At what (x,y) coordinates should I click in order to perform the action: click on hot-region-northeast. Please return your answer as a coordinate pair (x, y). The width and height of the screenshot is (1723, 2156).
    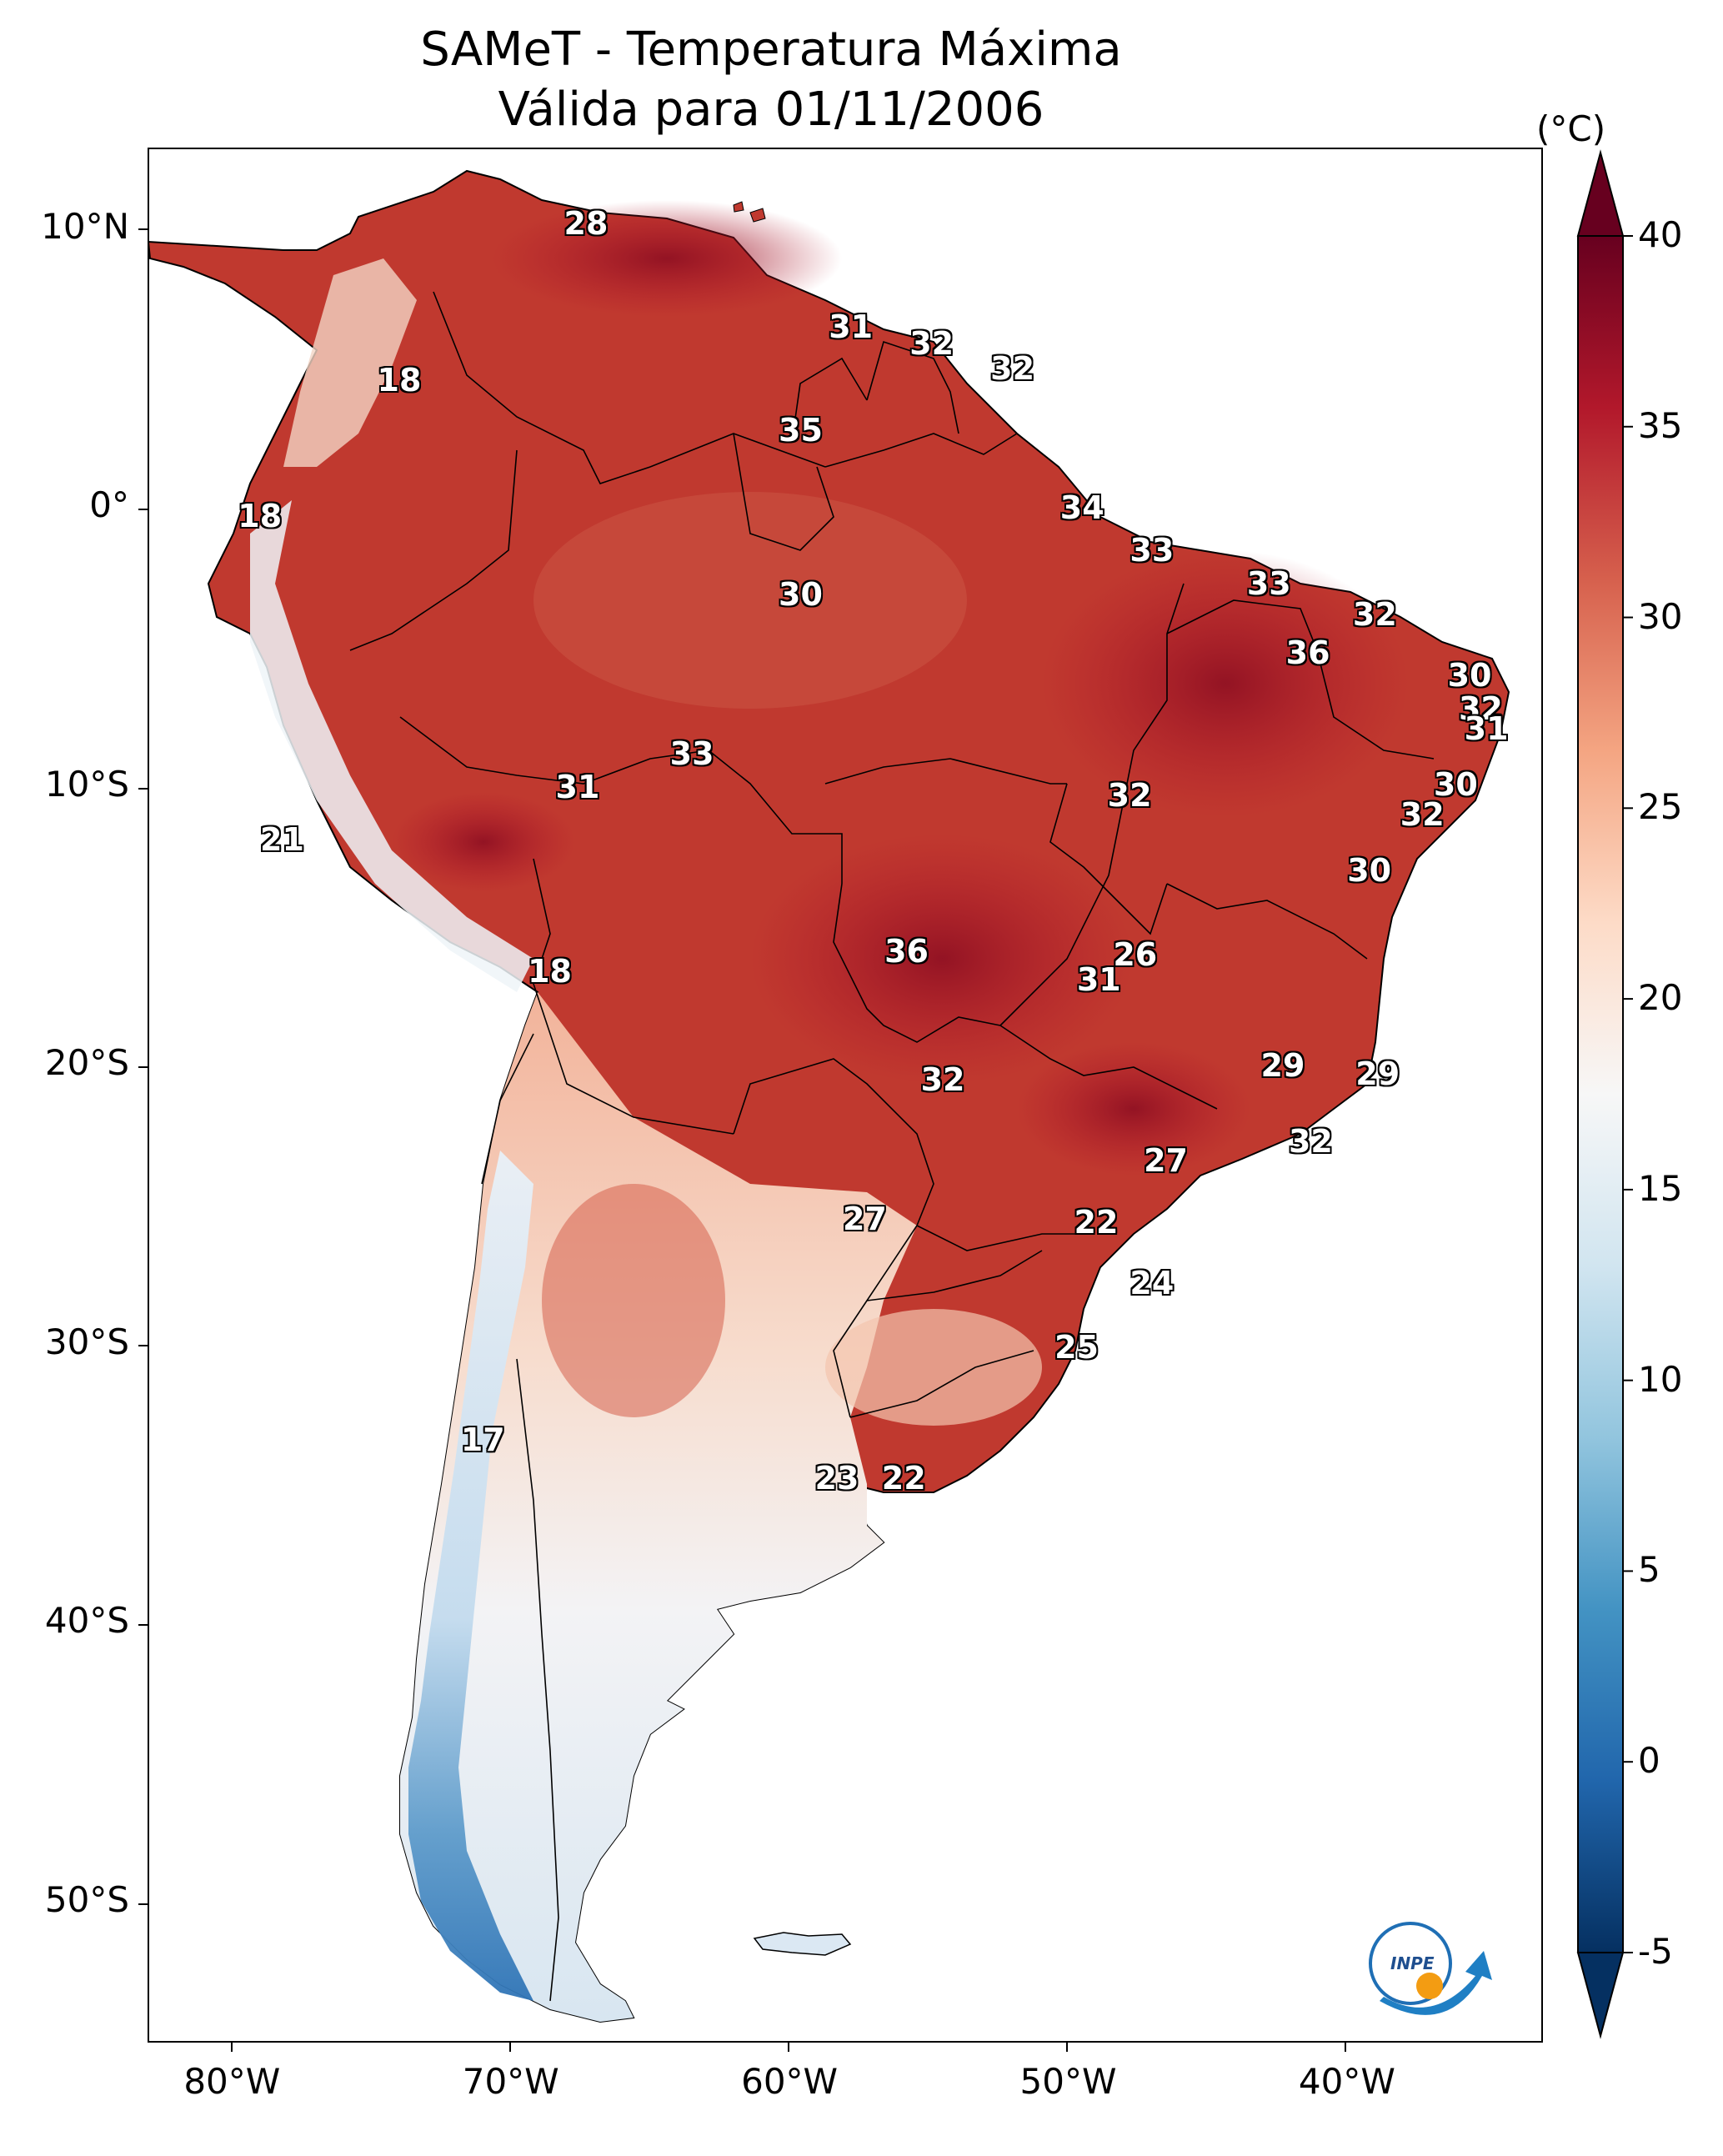
    Looking at the image, I should click on (1225, 683).